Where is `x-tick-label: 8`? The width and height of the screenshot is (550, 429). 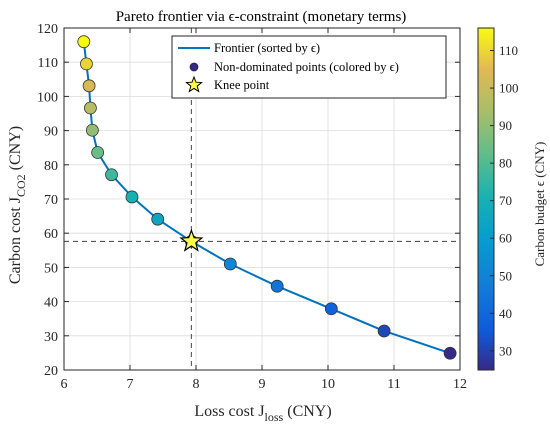 x-tick-label: 8 is located at coordinates (196, 384).